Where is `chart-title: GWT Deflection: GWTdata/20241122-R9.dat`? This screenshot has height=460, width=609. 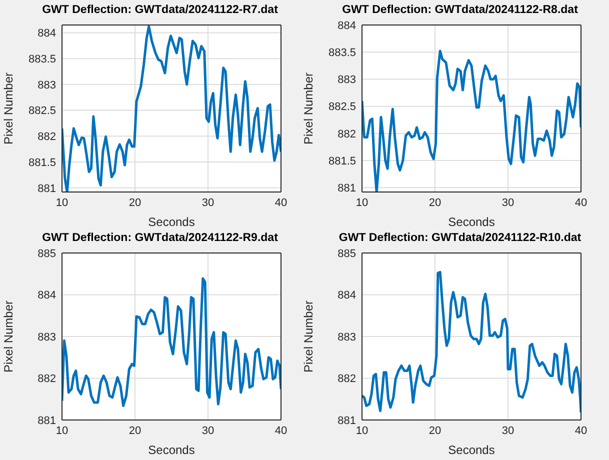 chart-title: GWT Deflection: GWTdata/20241122-R9.dat is located at coordinates (160, 238).